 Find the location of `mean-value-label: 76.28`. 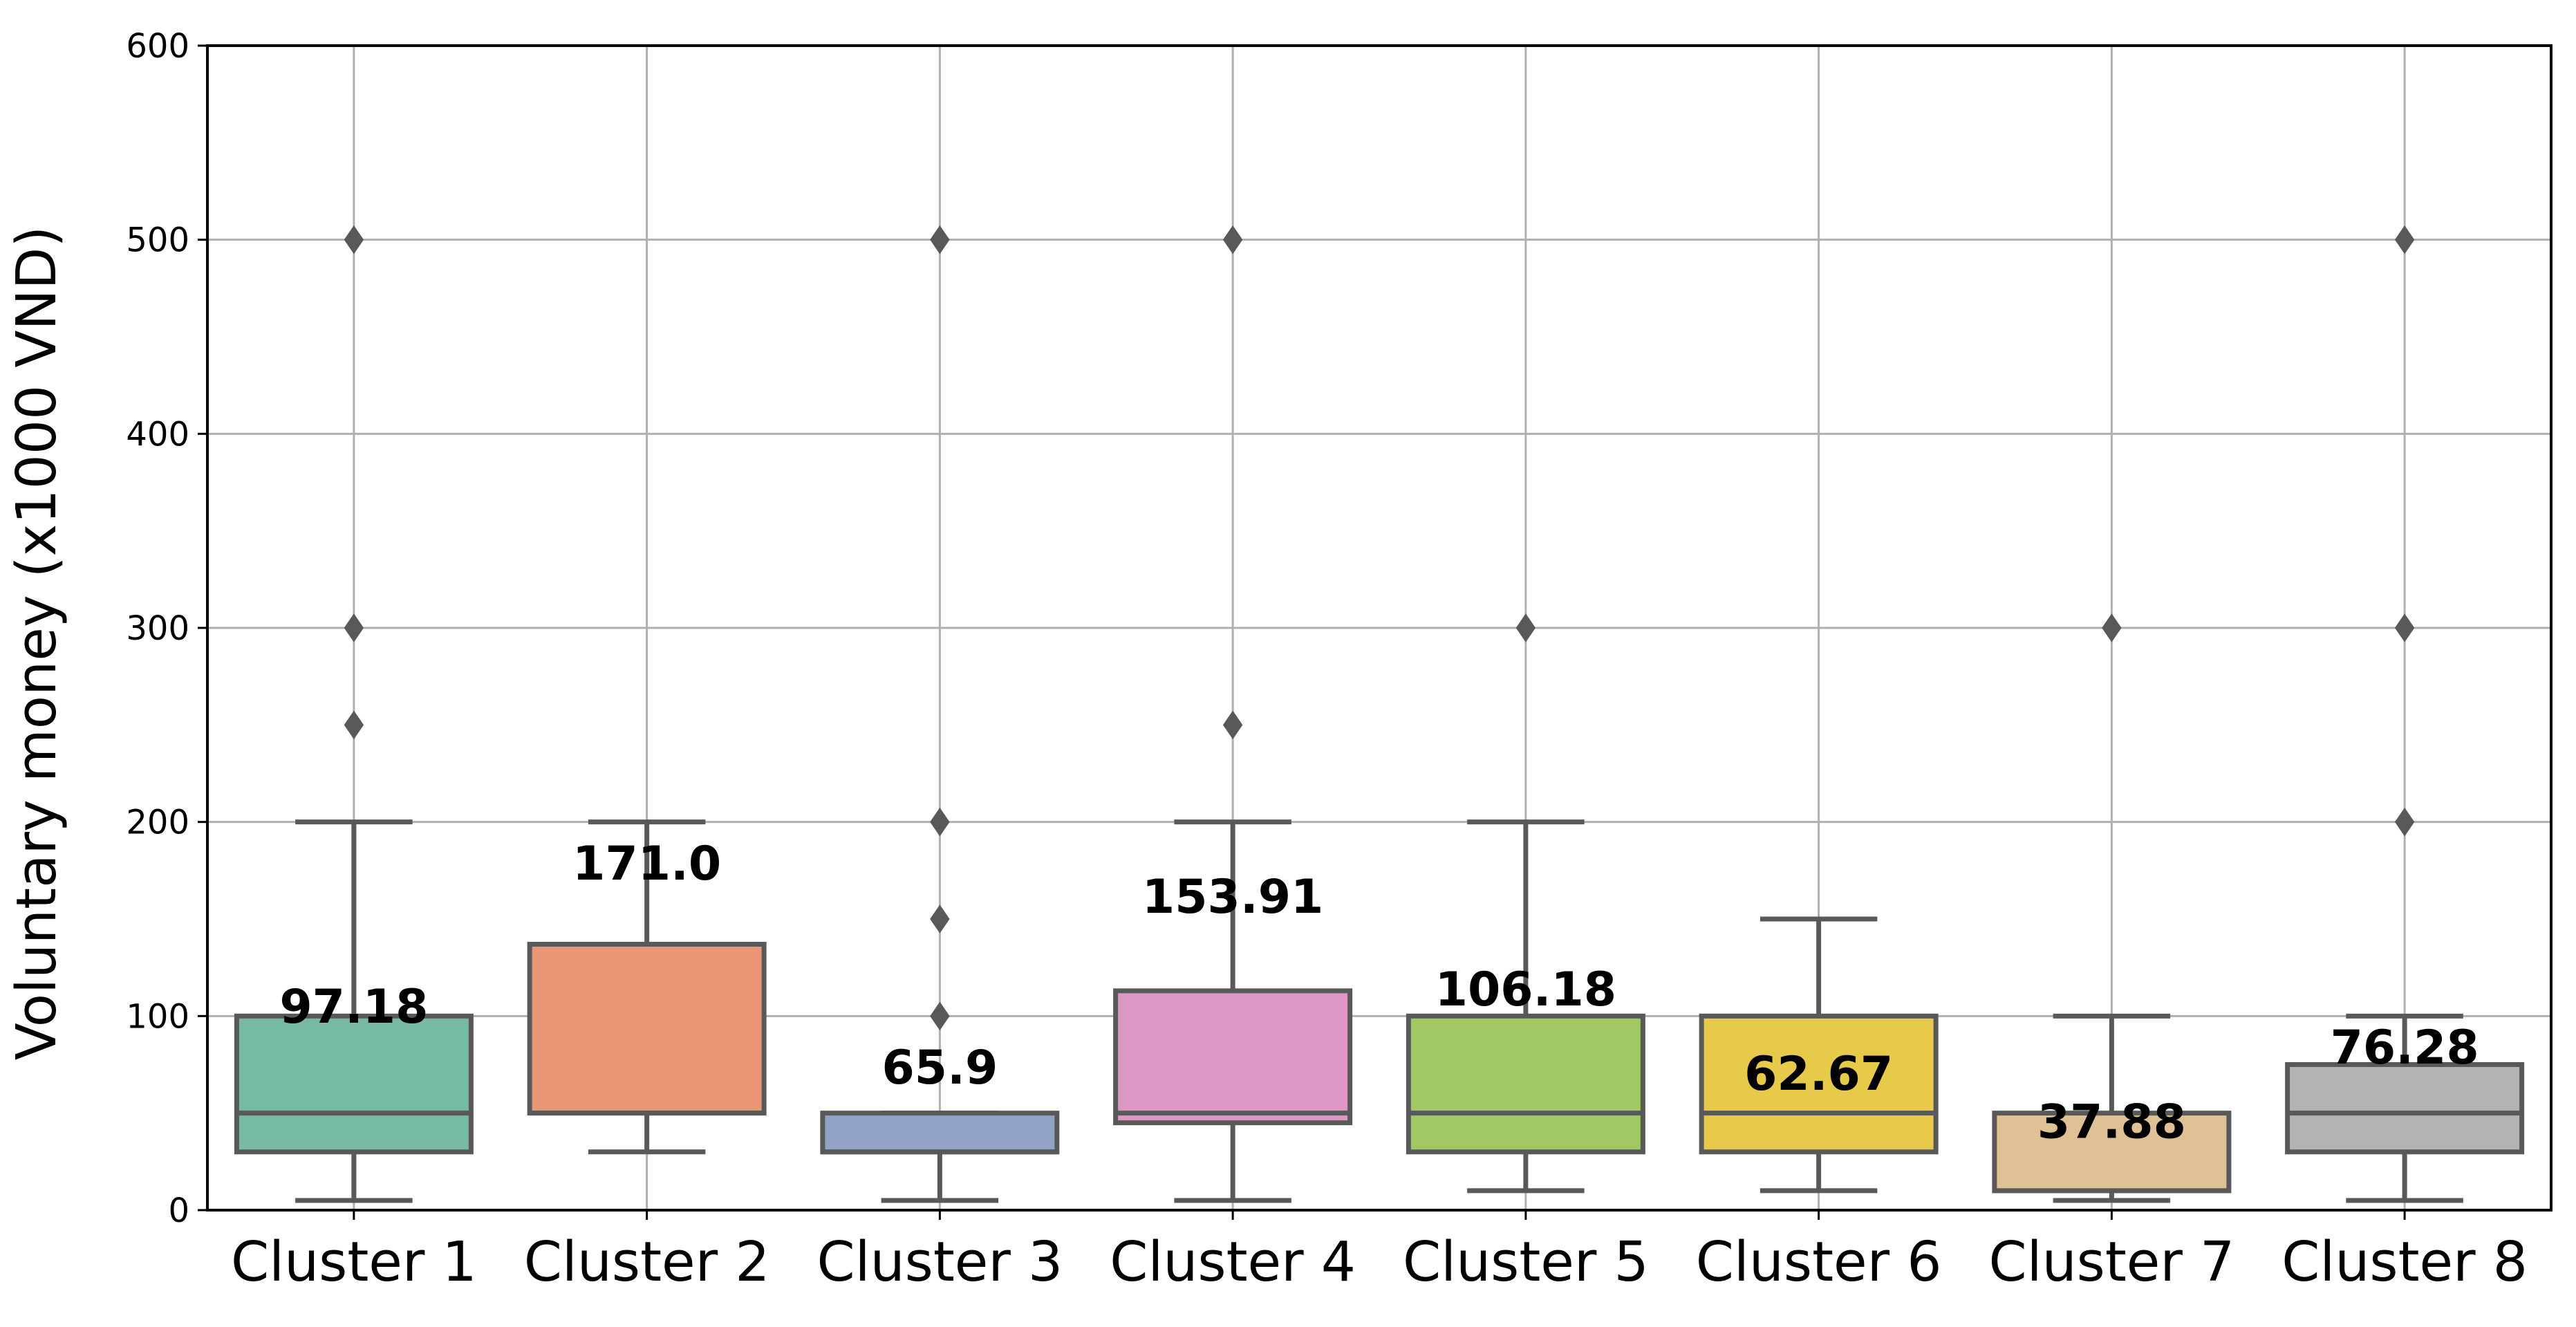

mean-value-label: 76.28 is located at coordinates (2405, 1048).